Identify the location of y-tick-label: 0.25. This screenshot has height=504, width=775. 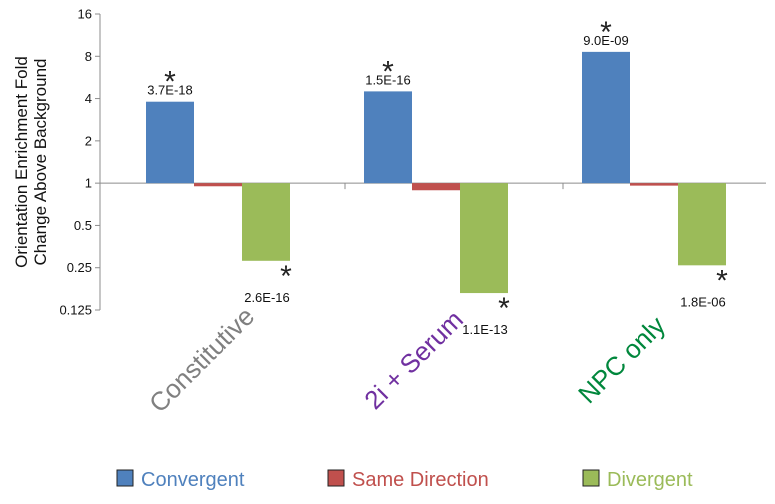
(79, 267).